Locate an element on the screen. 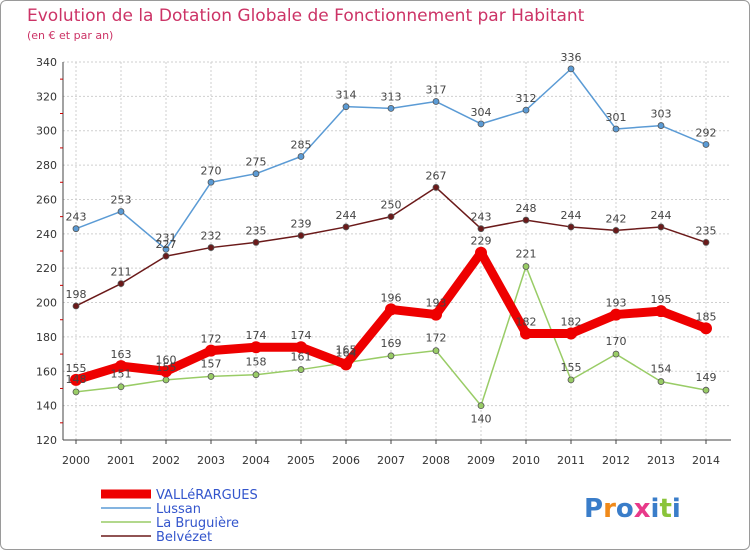 The width and height of the screenshot is (750, 550). legend-label-vall-rargues: VALLéRARGUES is located at coordinates (207, 495).